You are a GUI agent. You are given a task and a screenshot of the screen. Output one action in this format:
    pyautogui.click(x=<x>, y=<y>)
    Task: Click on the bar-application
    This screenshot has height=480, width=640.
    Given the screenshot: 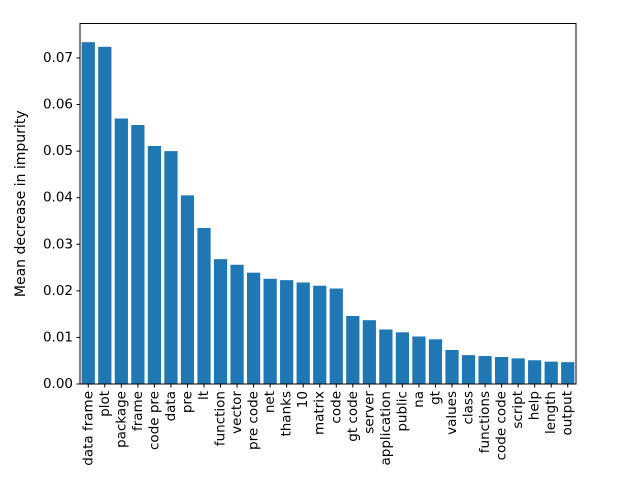 What is the action you would take?
    pyautogui.click(x=386, y=356)
    